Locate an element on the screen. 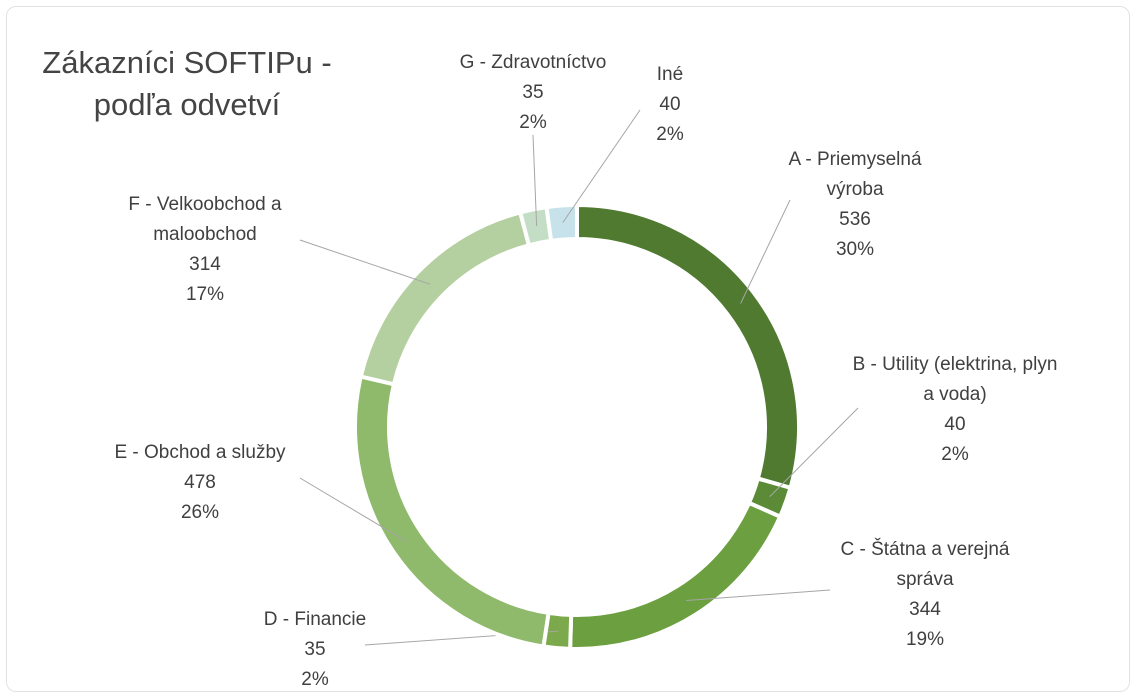  category-name: A - Priemyselná výroba is located at coordinates (855, 174).